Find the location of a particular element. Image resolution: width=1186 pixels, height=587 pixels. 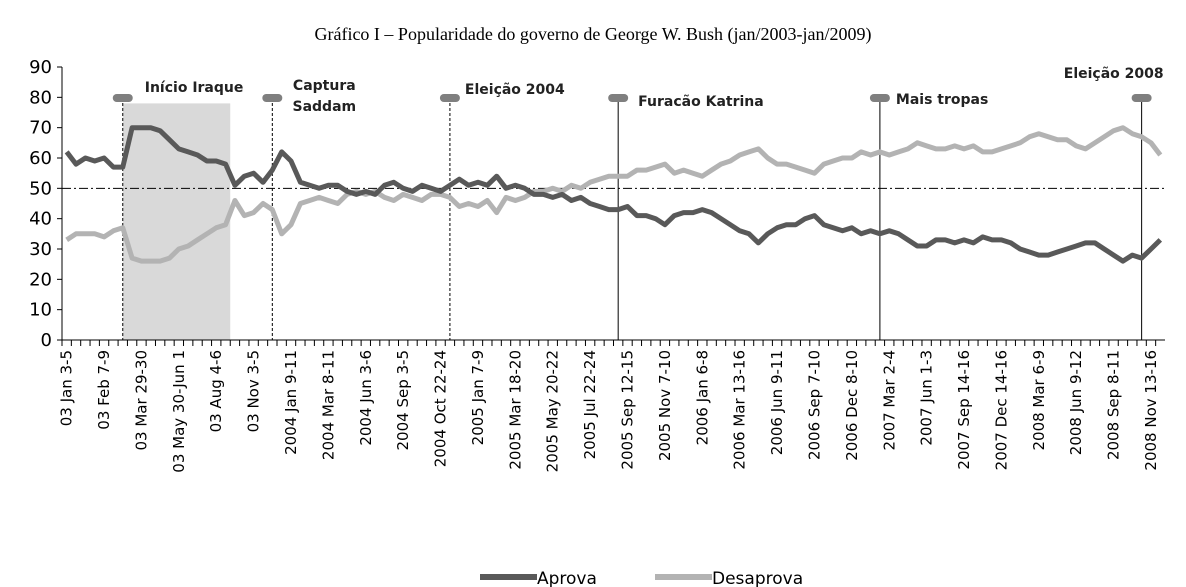

x-tick-label: 2005 Nov 7-10 is located at coordinates (665, 405).